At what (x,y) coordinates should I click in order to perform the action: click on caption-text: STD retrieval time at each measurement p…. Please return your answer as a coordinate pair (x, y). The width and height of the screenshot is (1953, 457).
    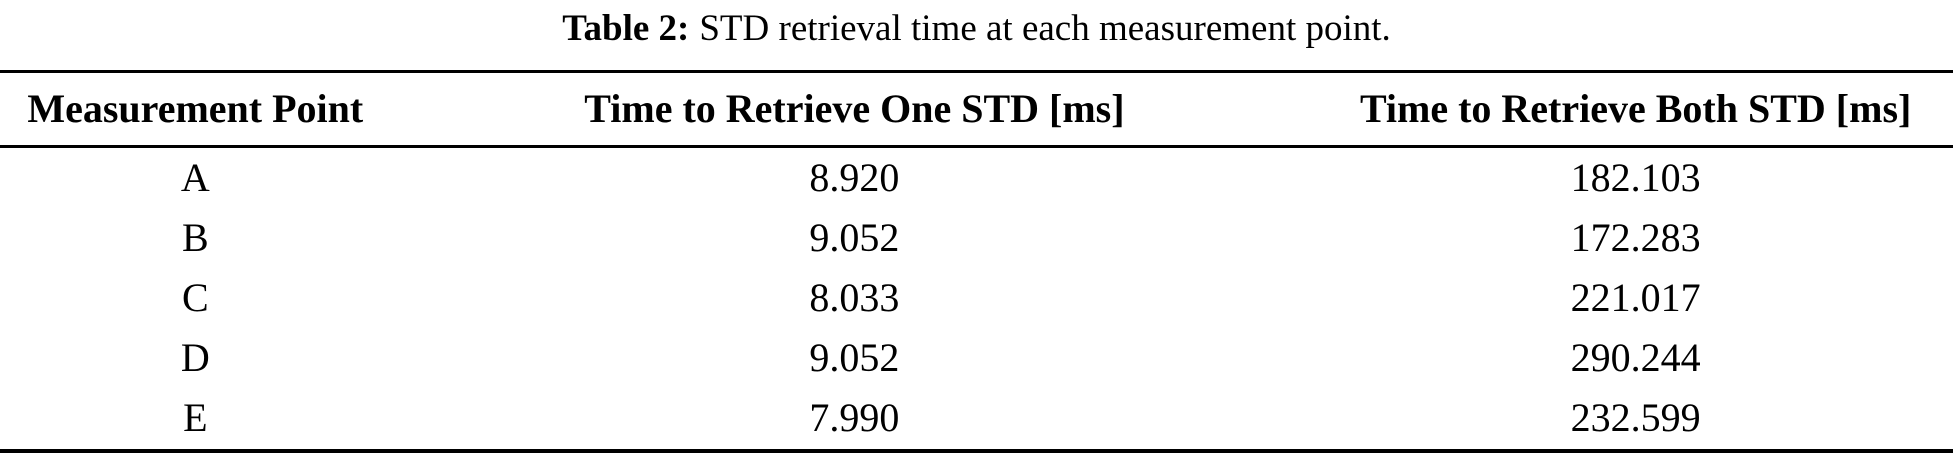
    Looking at the image, I should click on (1045, 28).